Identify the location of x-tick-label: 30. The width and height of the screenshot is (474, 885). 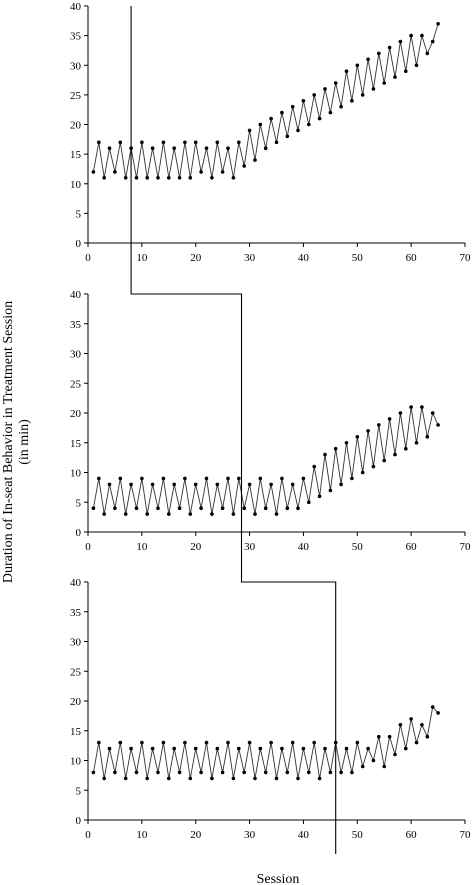
(250, 835).